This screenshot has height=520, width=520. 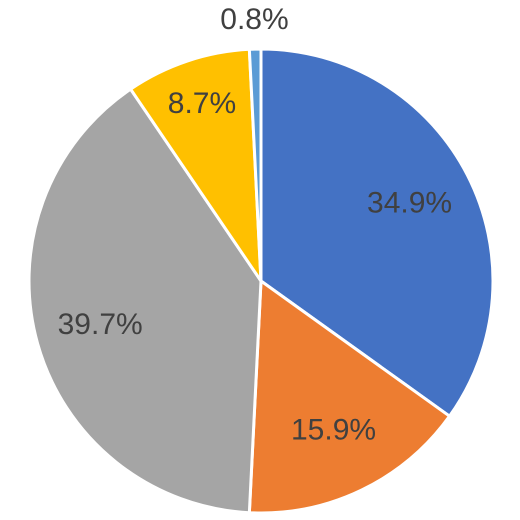 What do you see at coordinates (333, 429) in the screenshot?
I see `data-label-2: 15.9%` at bounding box center [333, 429].